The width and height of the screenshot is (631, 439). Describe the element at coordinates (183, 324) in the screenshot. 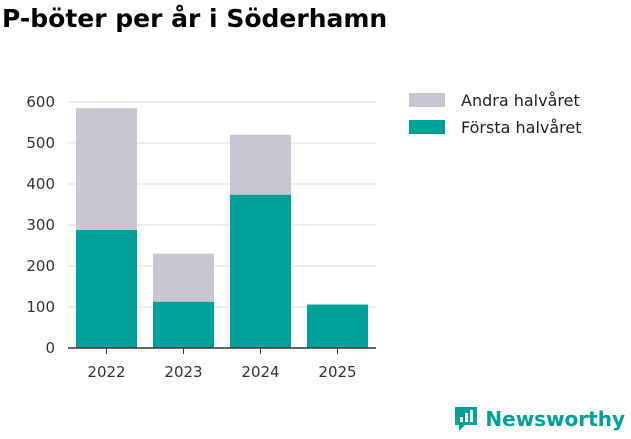

I see `bar-2023-forsta` at that location.